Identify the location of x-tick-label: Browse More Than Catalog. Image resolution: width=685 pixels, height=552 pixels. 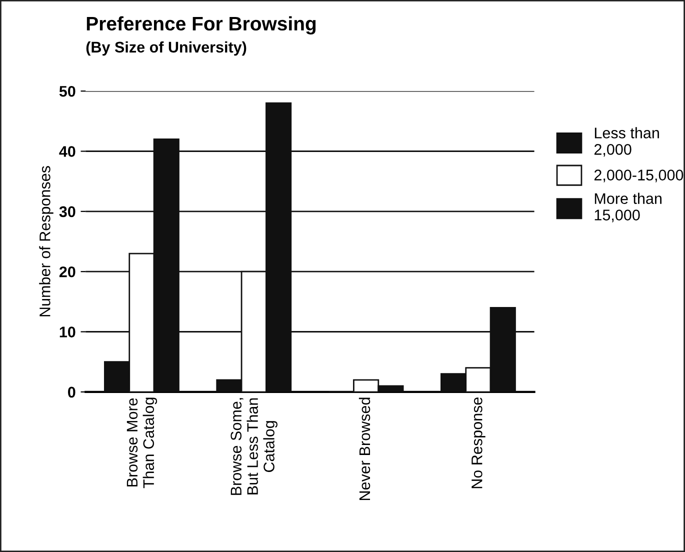
(142, 443).